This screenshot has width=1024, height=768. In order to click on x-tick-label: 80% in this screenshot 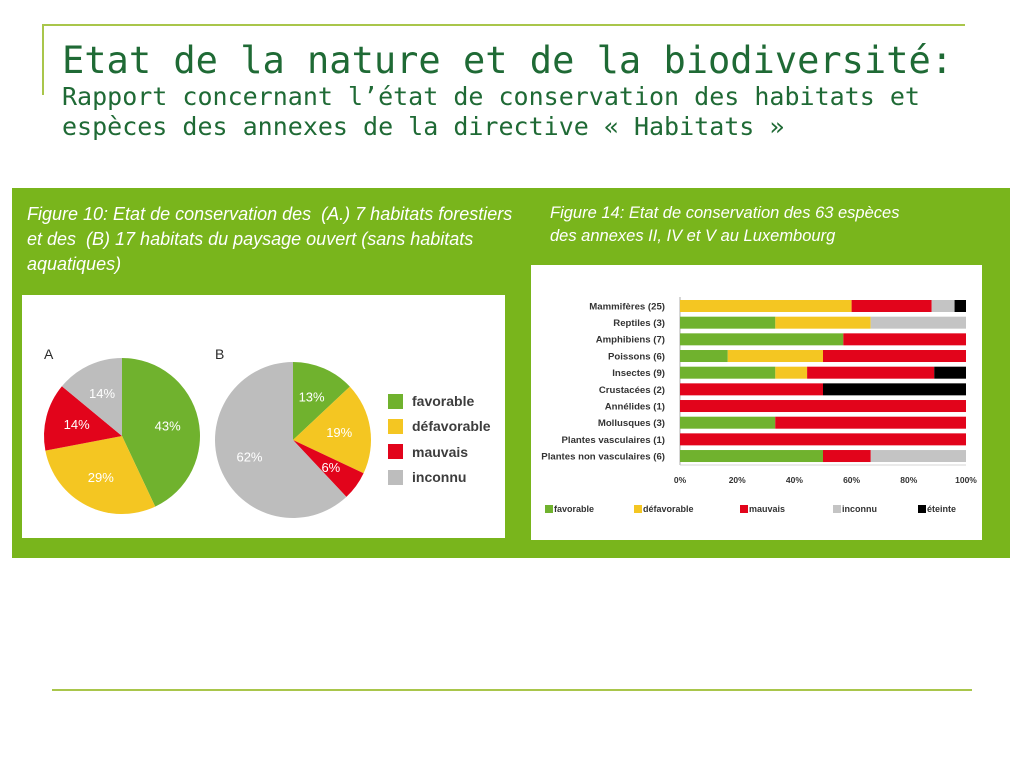, I will do `click(908, 480)`.